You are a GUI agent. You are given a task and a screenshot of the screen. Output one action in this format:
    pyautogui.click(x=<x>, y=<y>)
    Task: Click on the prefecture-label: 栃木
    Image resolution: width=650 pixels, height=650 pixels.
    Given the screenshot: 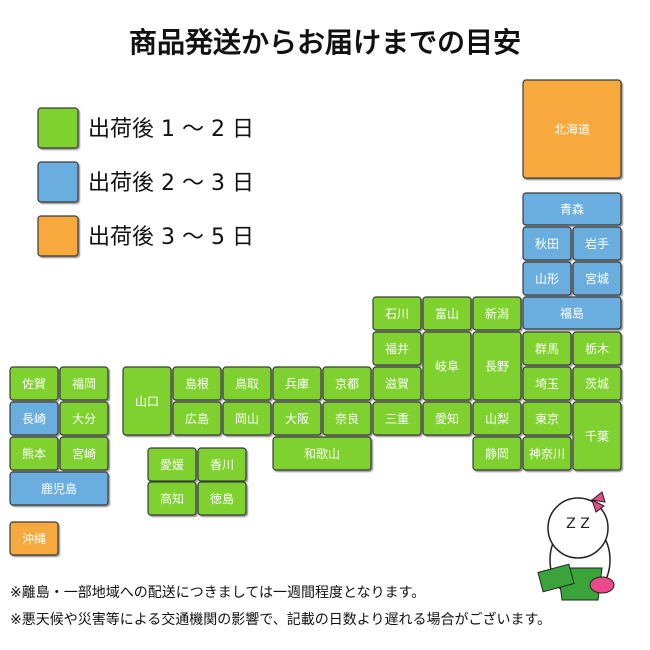 What is the action you would take?
    pyautogui.click(x=597, y=349)
    